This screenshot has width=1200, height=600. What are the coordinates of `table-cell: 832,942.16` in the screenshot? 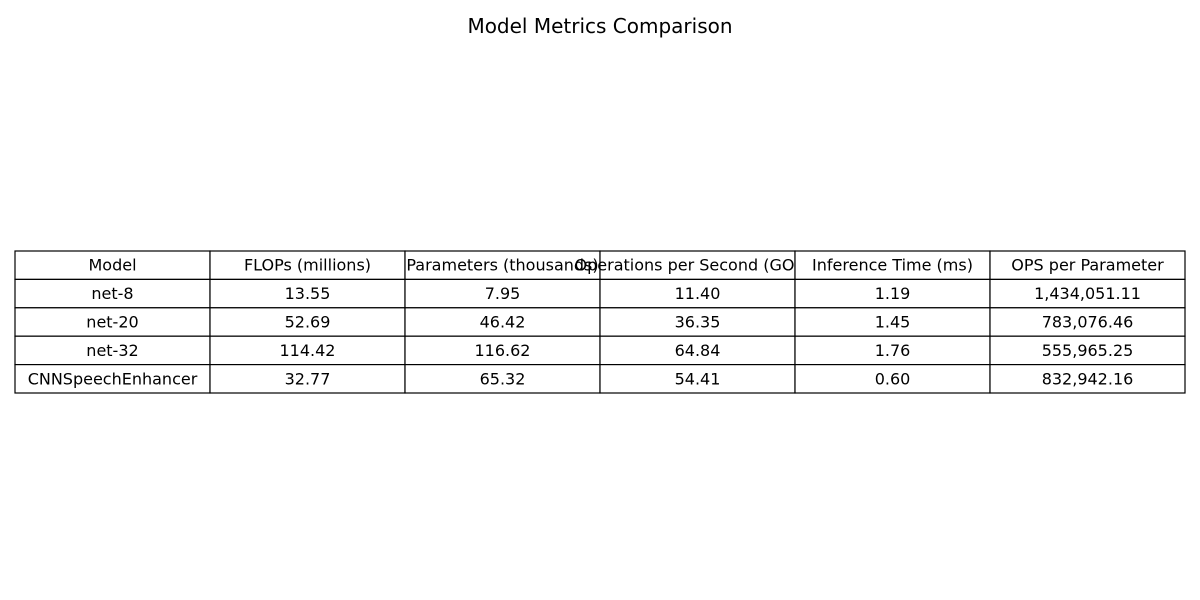 It's located at (1088, 378).